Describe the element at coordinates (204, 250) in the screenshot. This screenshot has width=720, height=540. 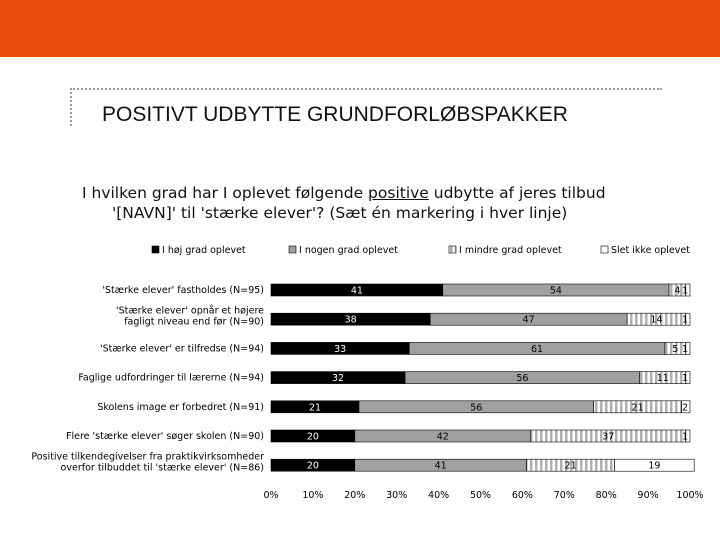
I see `legend-label: I høj grad oplevet` at that location.